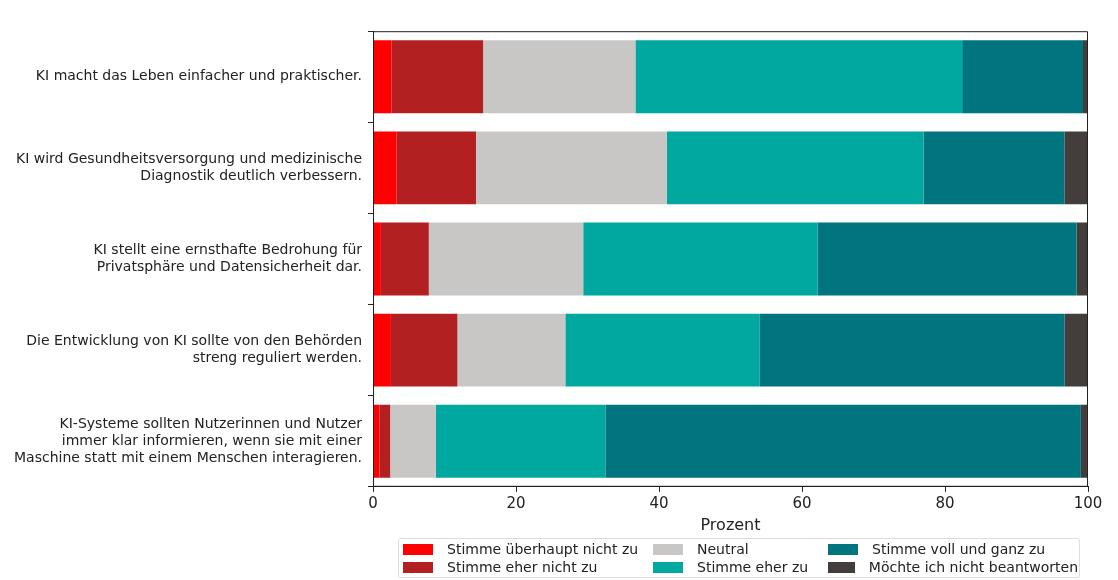 Image resolution: width=1118 pixels, height=580 pixels. Describe the element at coordinates (194, 349) in the screenshot. I see `y-tick-label: Die Entwicklung von KI sollte von den Behörden streng reguliert werden.` at that location.